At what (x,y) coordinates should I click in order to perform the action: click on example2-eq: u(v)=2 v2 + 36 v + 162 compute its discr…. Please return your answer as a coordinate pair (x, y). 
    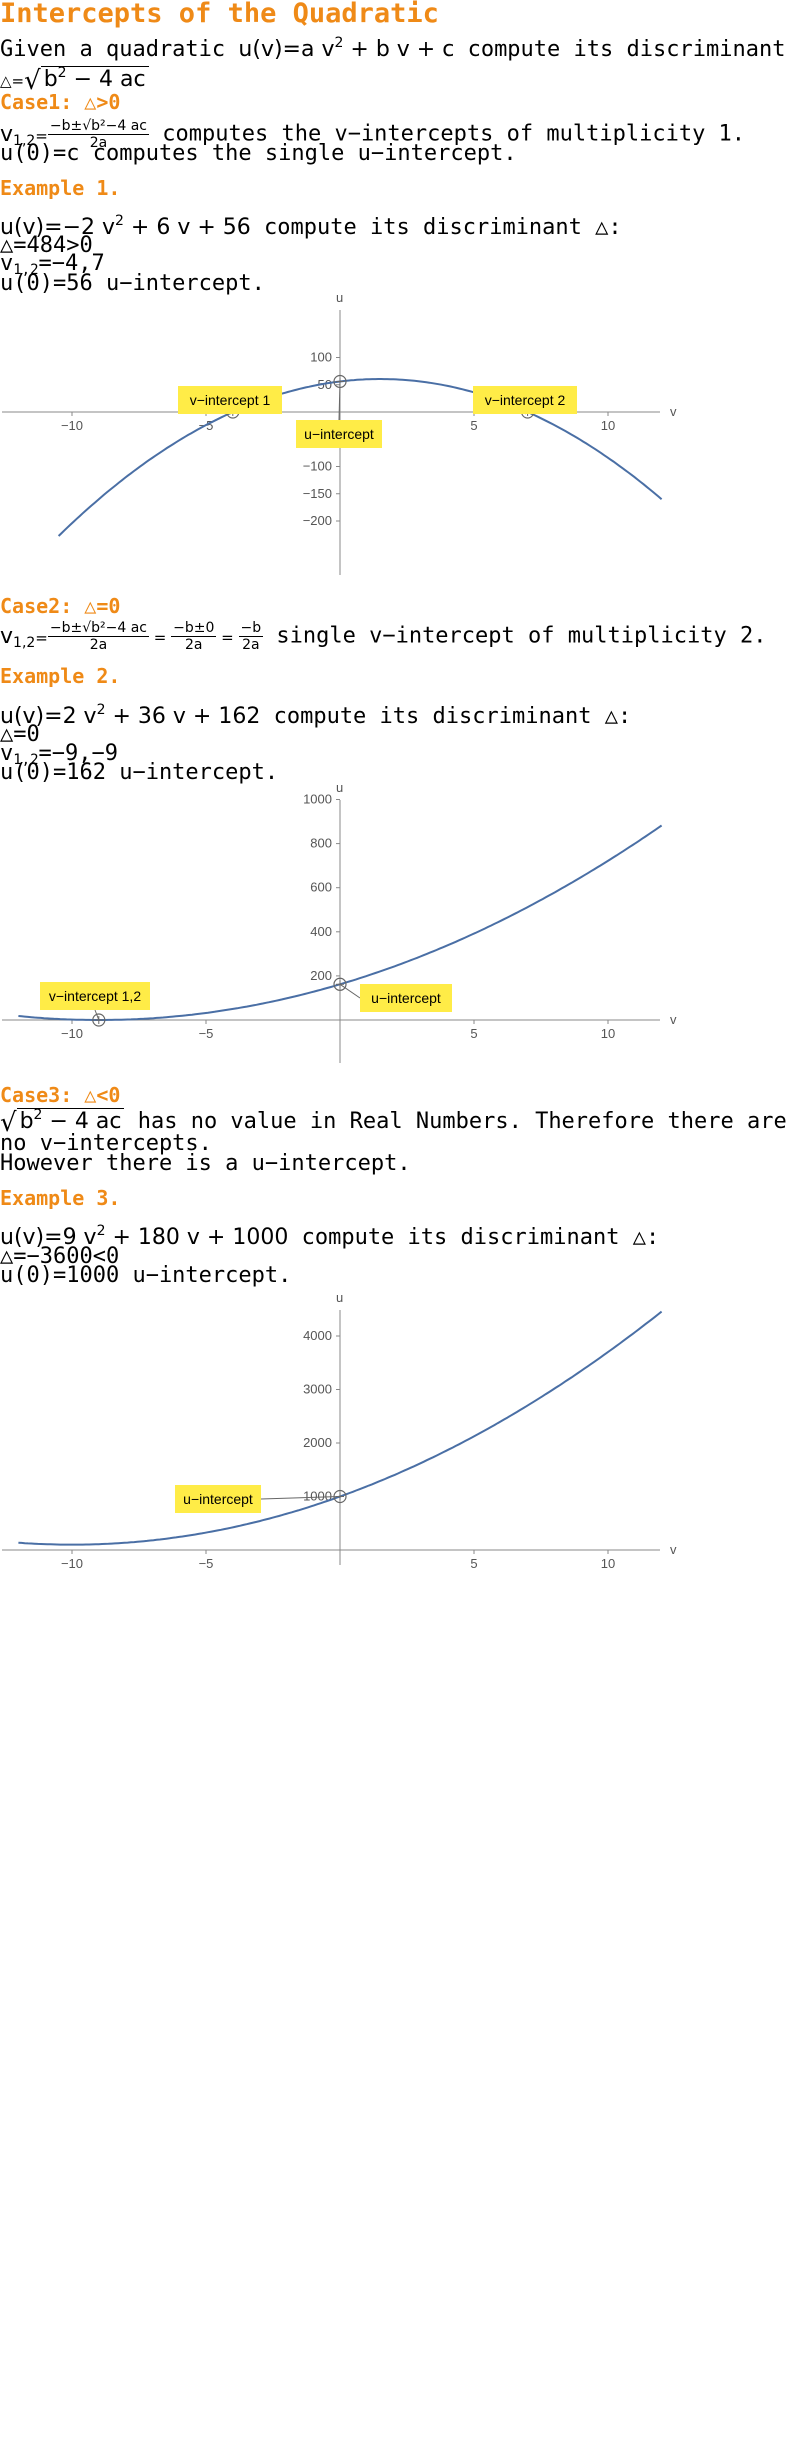
    Looking at the image, I should click on (316, 715).